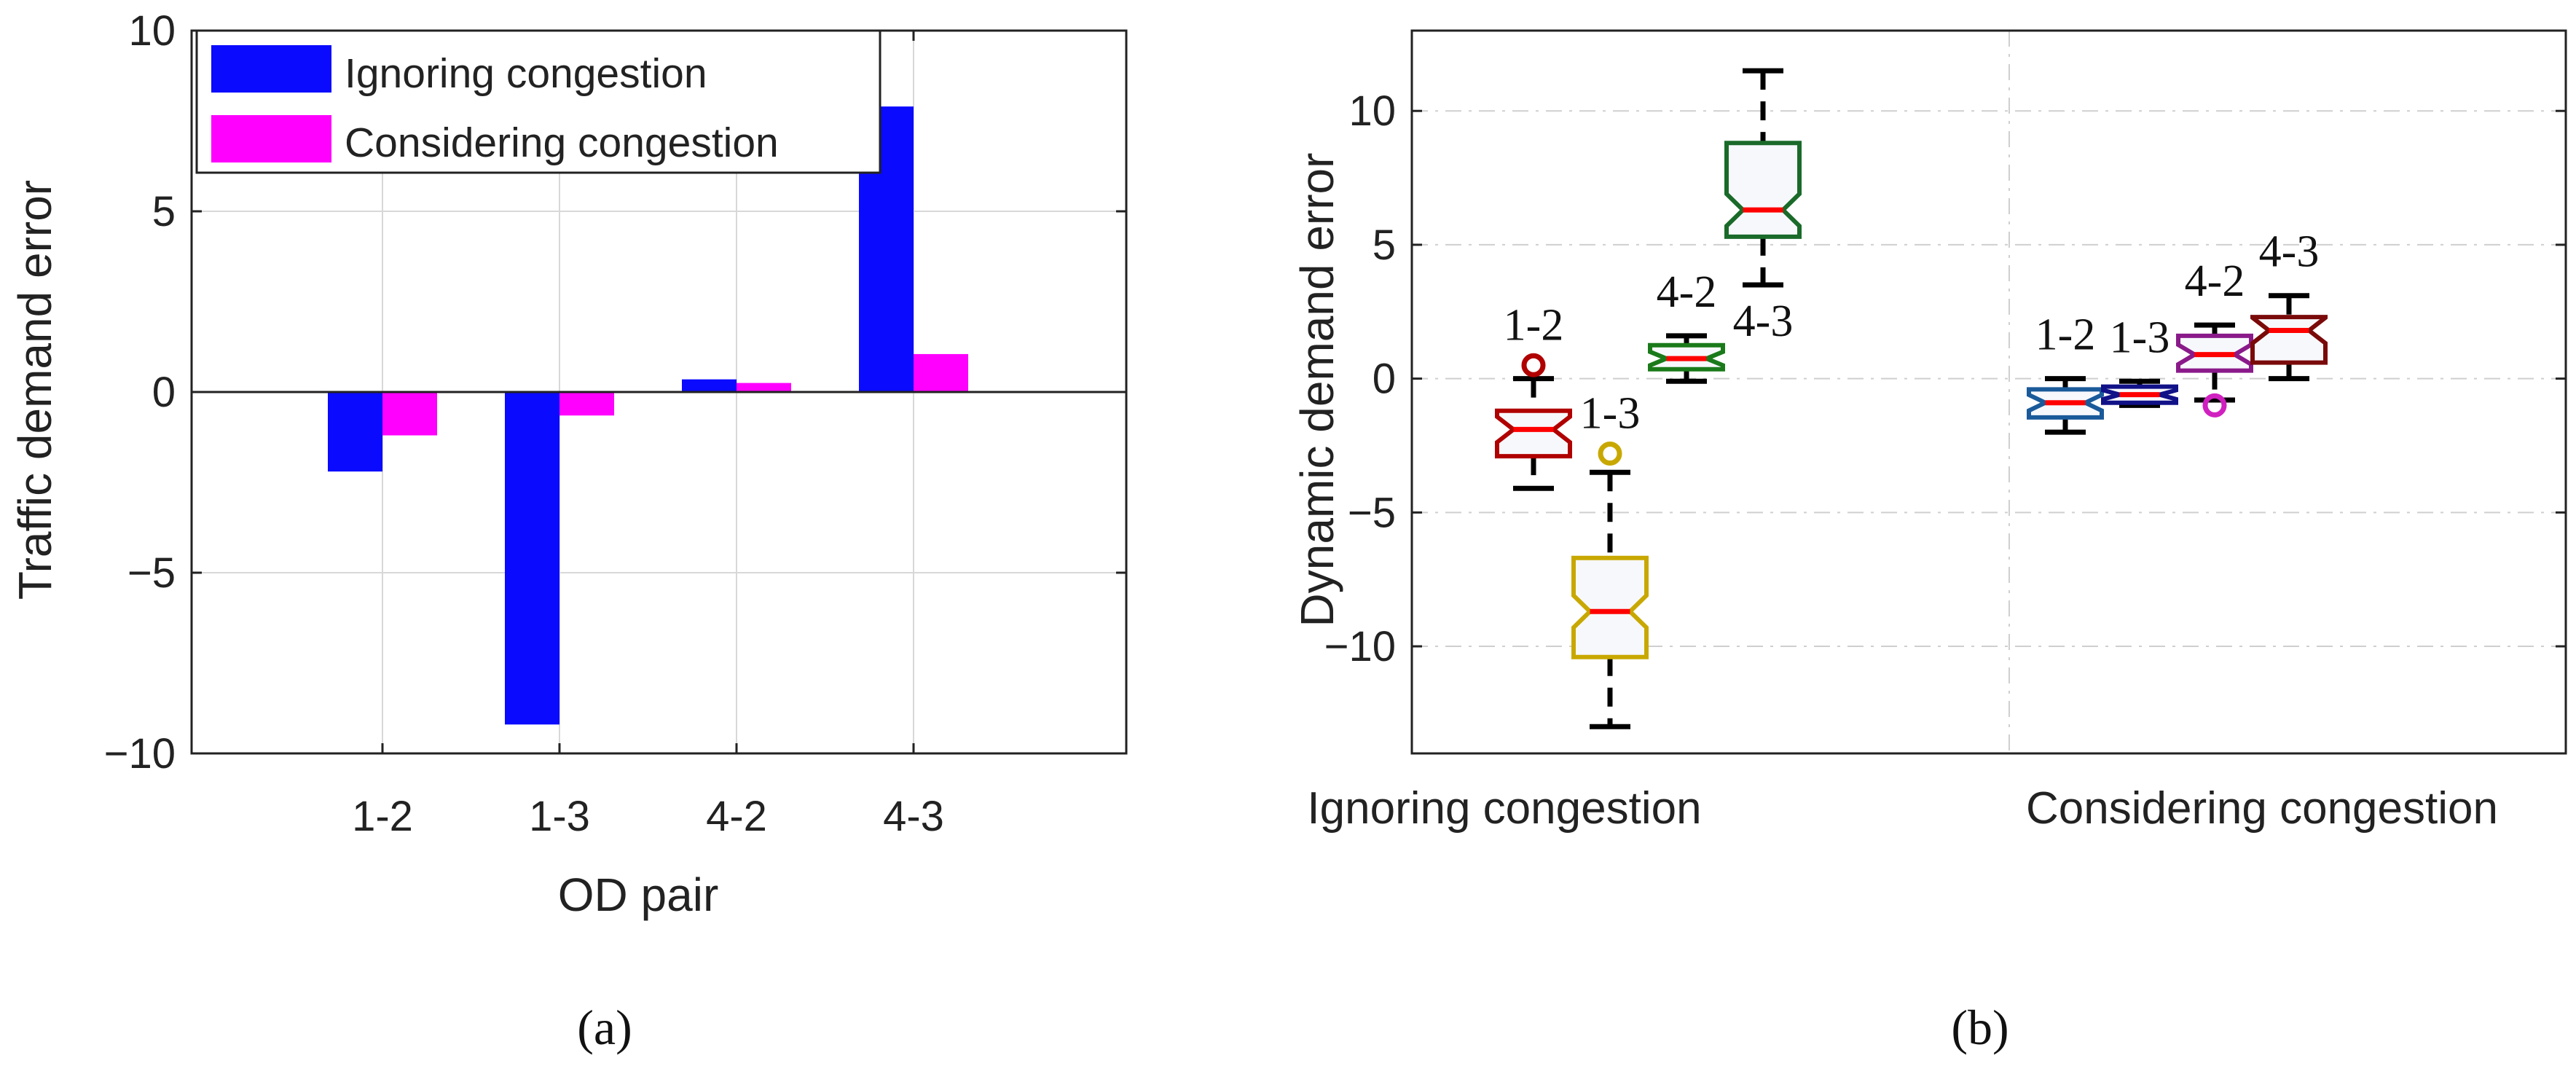 The height and width of the screenshot is (1066, 2576). Describe the element at coordinates (164, 211) in the screenshot. I see `panel-a-ytick-label: 5` at that location.